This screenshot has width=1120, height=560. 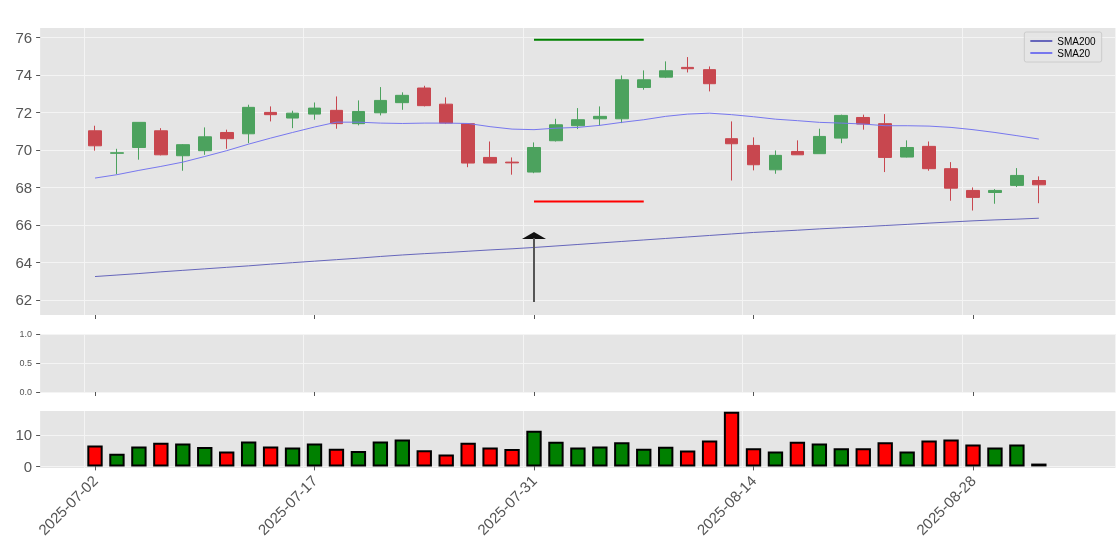 I want to click on y-tick-label: 66, so click(x=24, y=225).